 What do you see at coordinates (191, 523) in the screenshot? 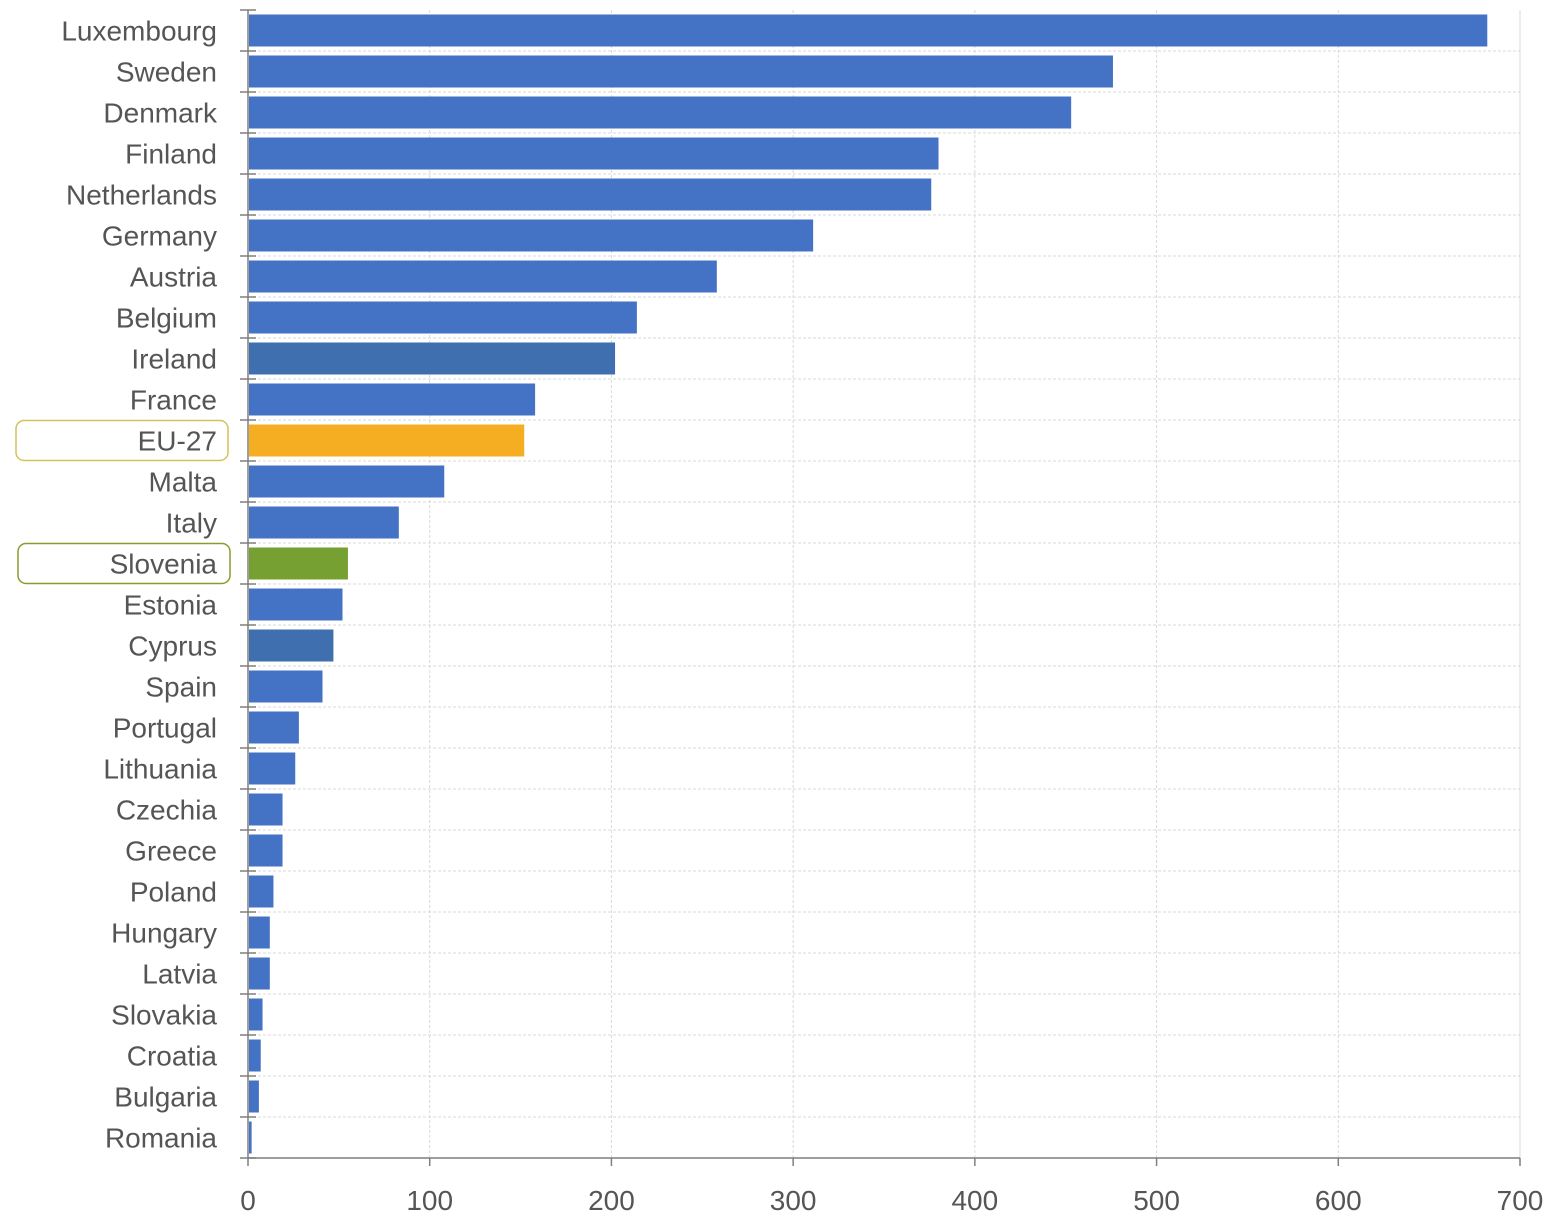
I see `category-label: Italy` at bounding box center [191, 523].